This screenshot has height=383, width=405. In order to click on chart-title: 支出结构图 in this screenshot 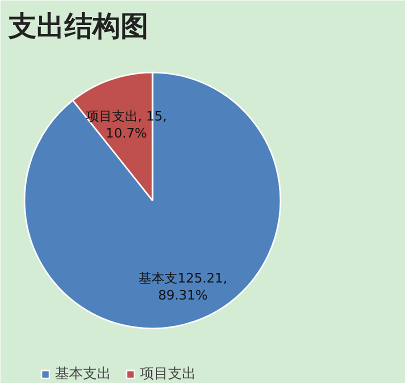, I will do `click(78, 26)`.